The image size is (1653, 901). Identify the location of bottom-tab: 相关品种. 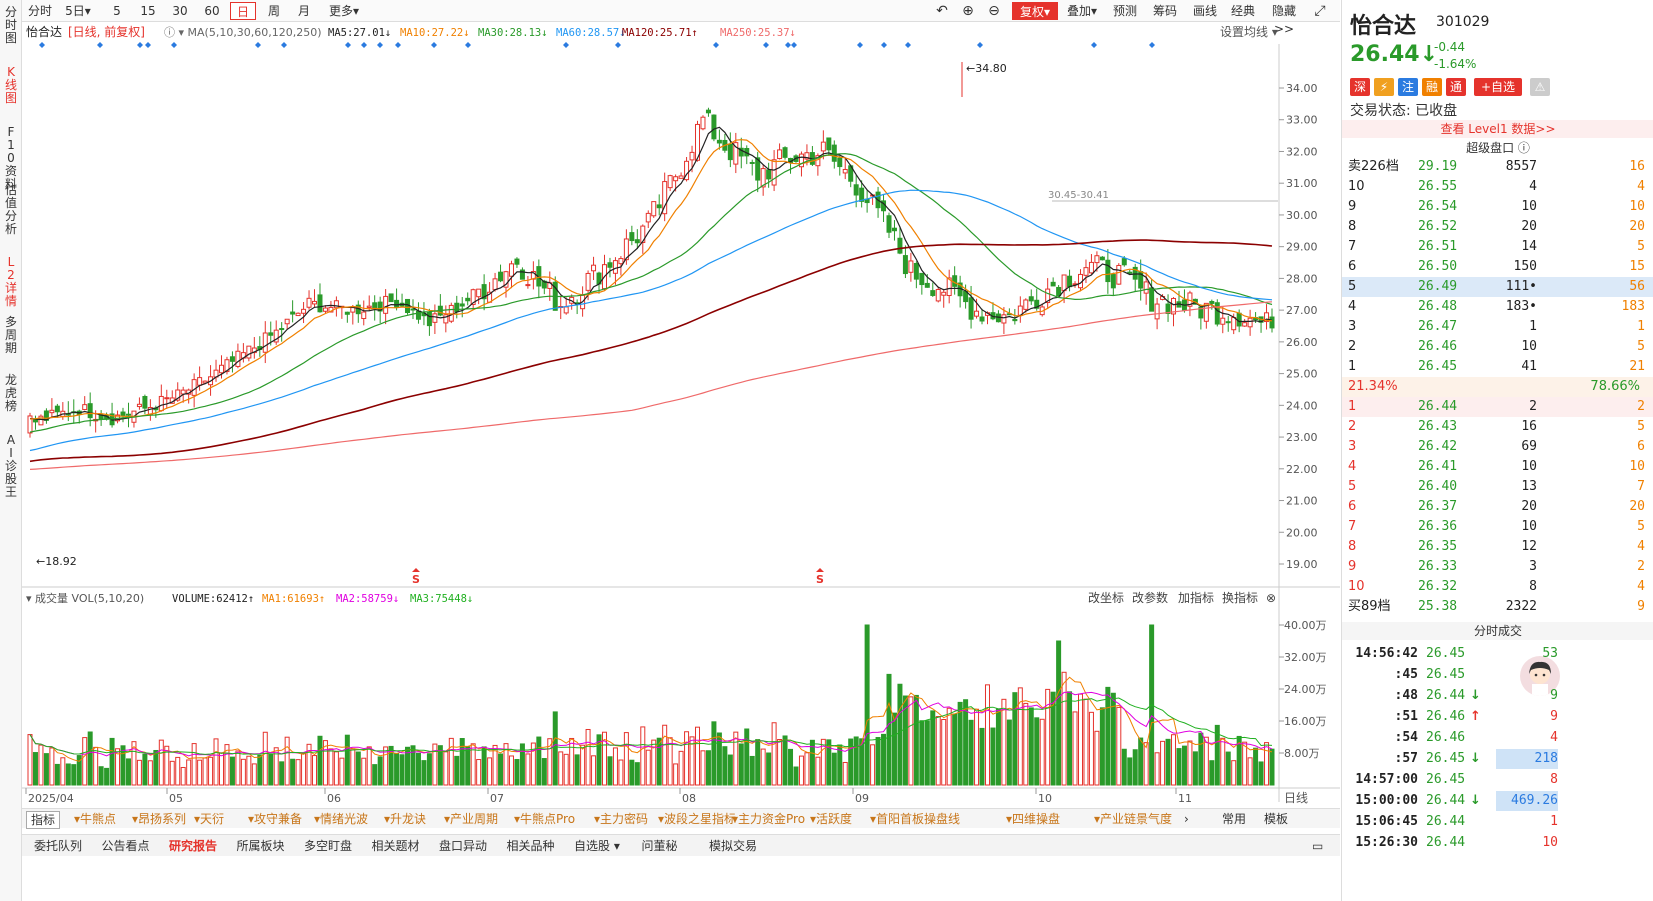
(530, 846).